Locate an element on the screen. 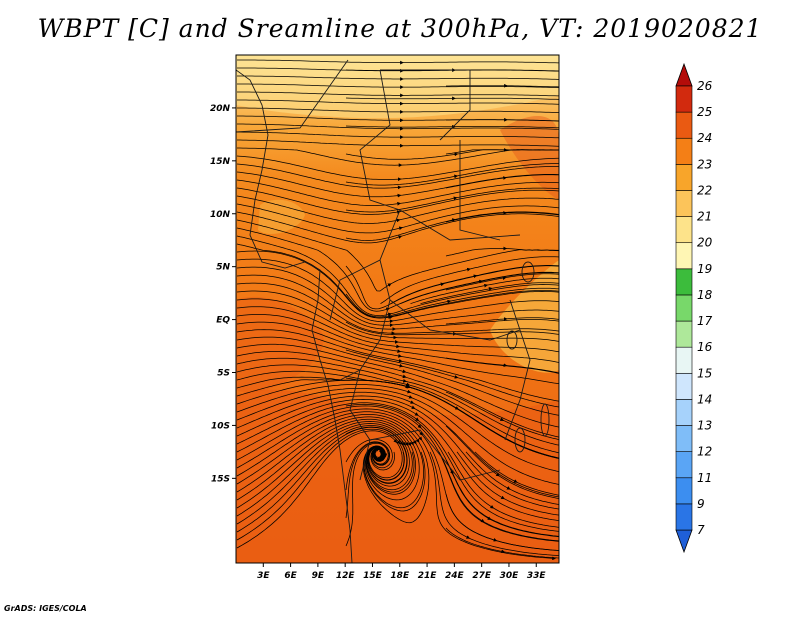 The image size is (800, 618). lat-label: 5S is located at coordinates (223, 374).